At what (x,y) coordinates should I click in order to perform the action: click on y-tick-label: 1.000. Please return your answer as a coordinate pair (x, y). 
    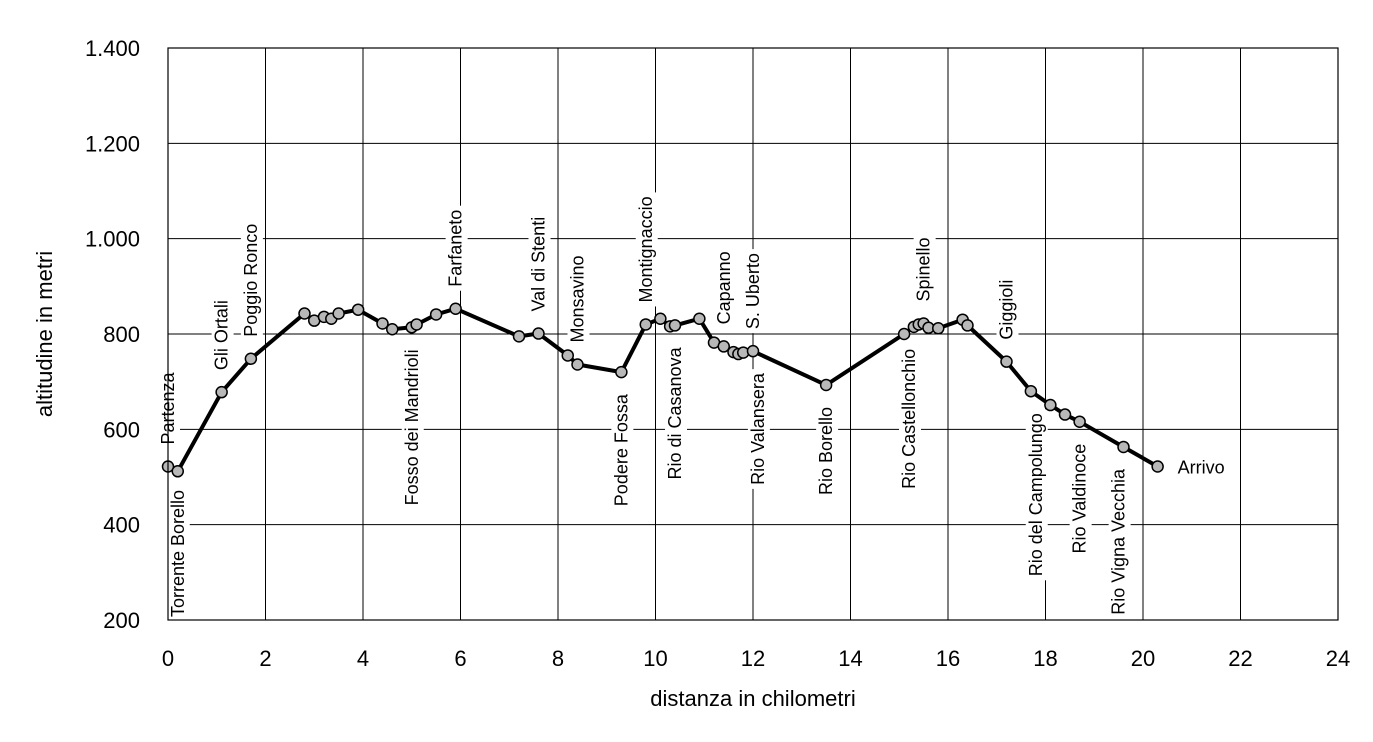
    Looking at the image, I should click on (112, 239).